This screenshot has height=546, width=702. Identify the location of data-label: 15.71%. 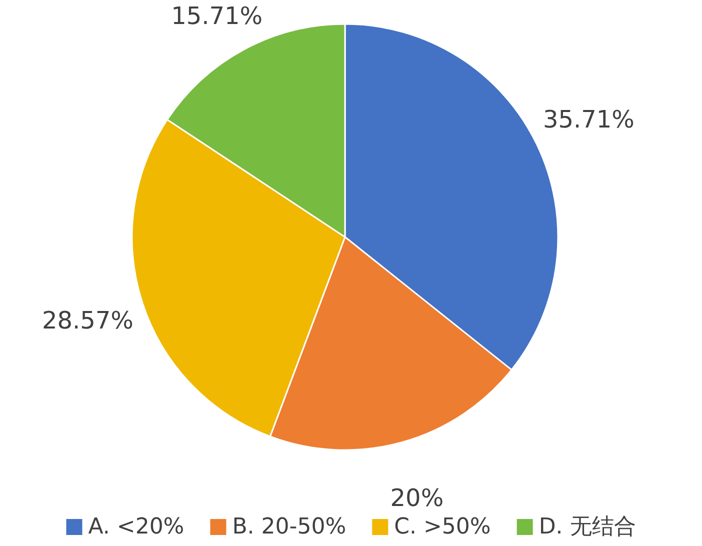
(217, 16).